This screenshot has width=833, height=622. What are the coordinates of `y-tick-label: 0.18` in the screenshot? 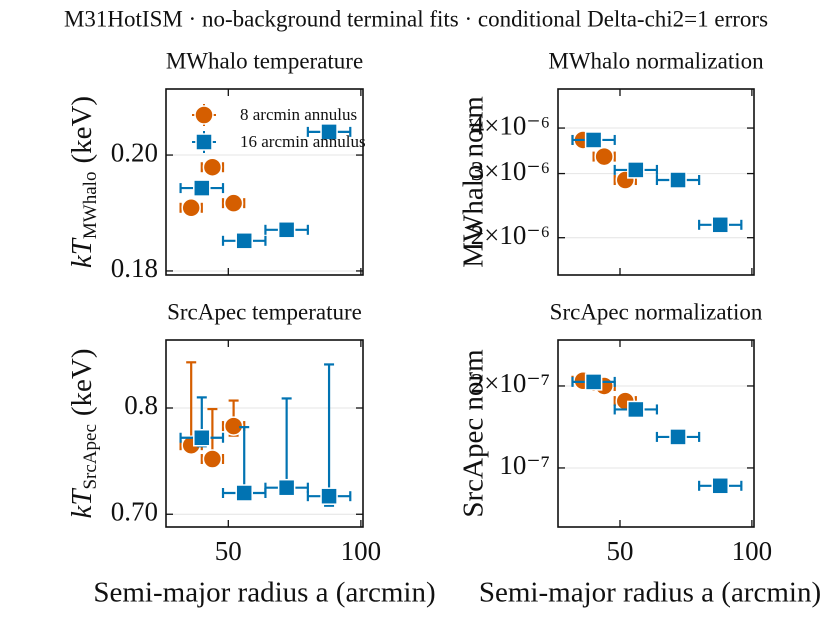 It's located at (134, 268).